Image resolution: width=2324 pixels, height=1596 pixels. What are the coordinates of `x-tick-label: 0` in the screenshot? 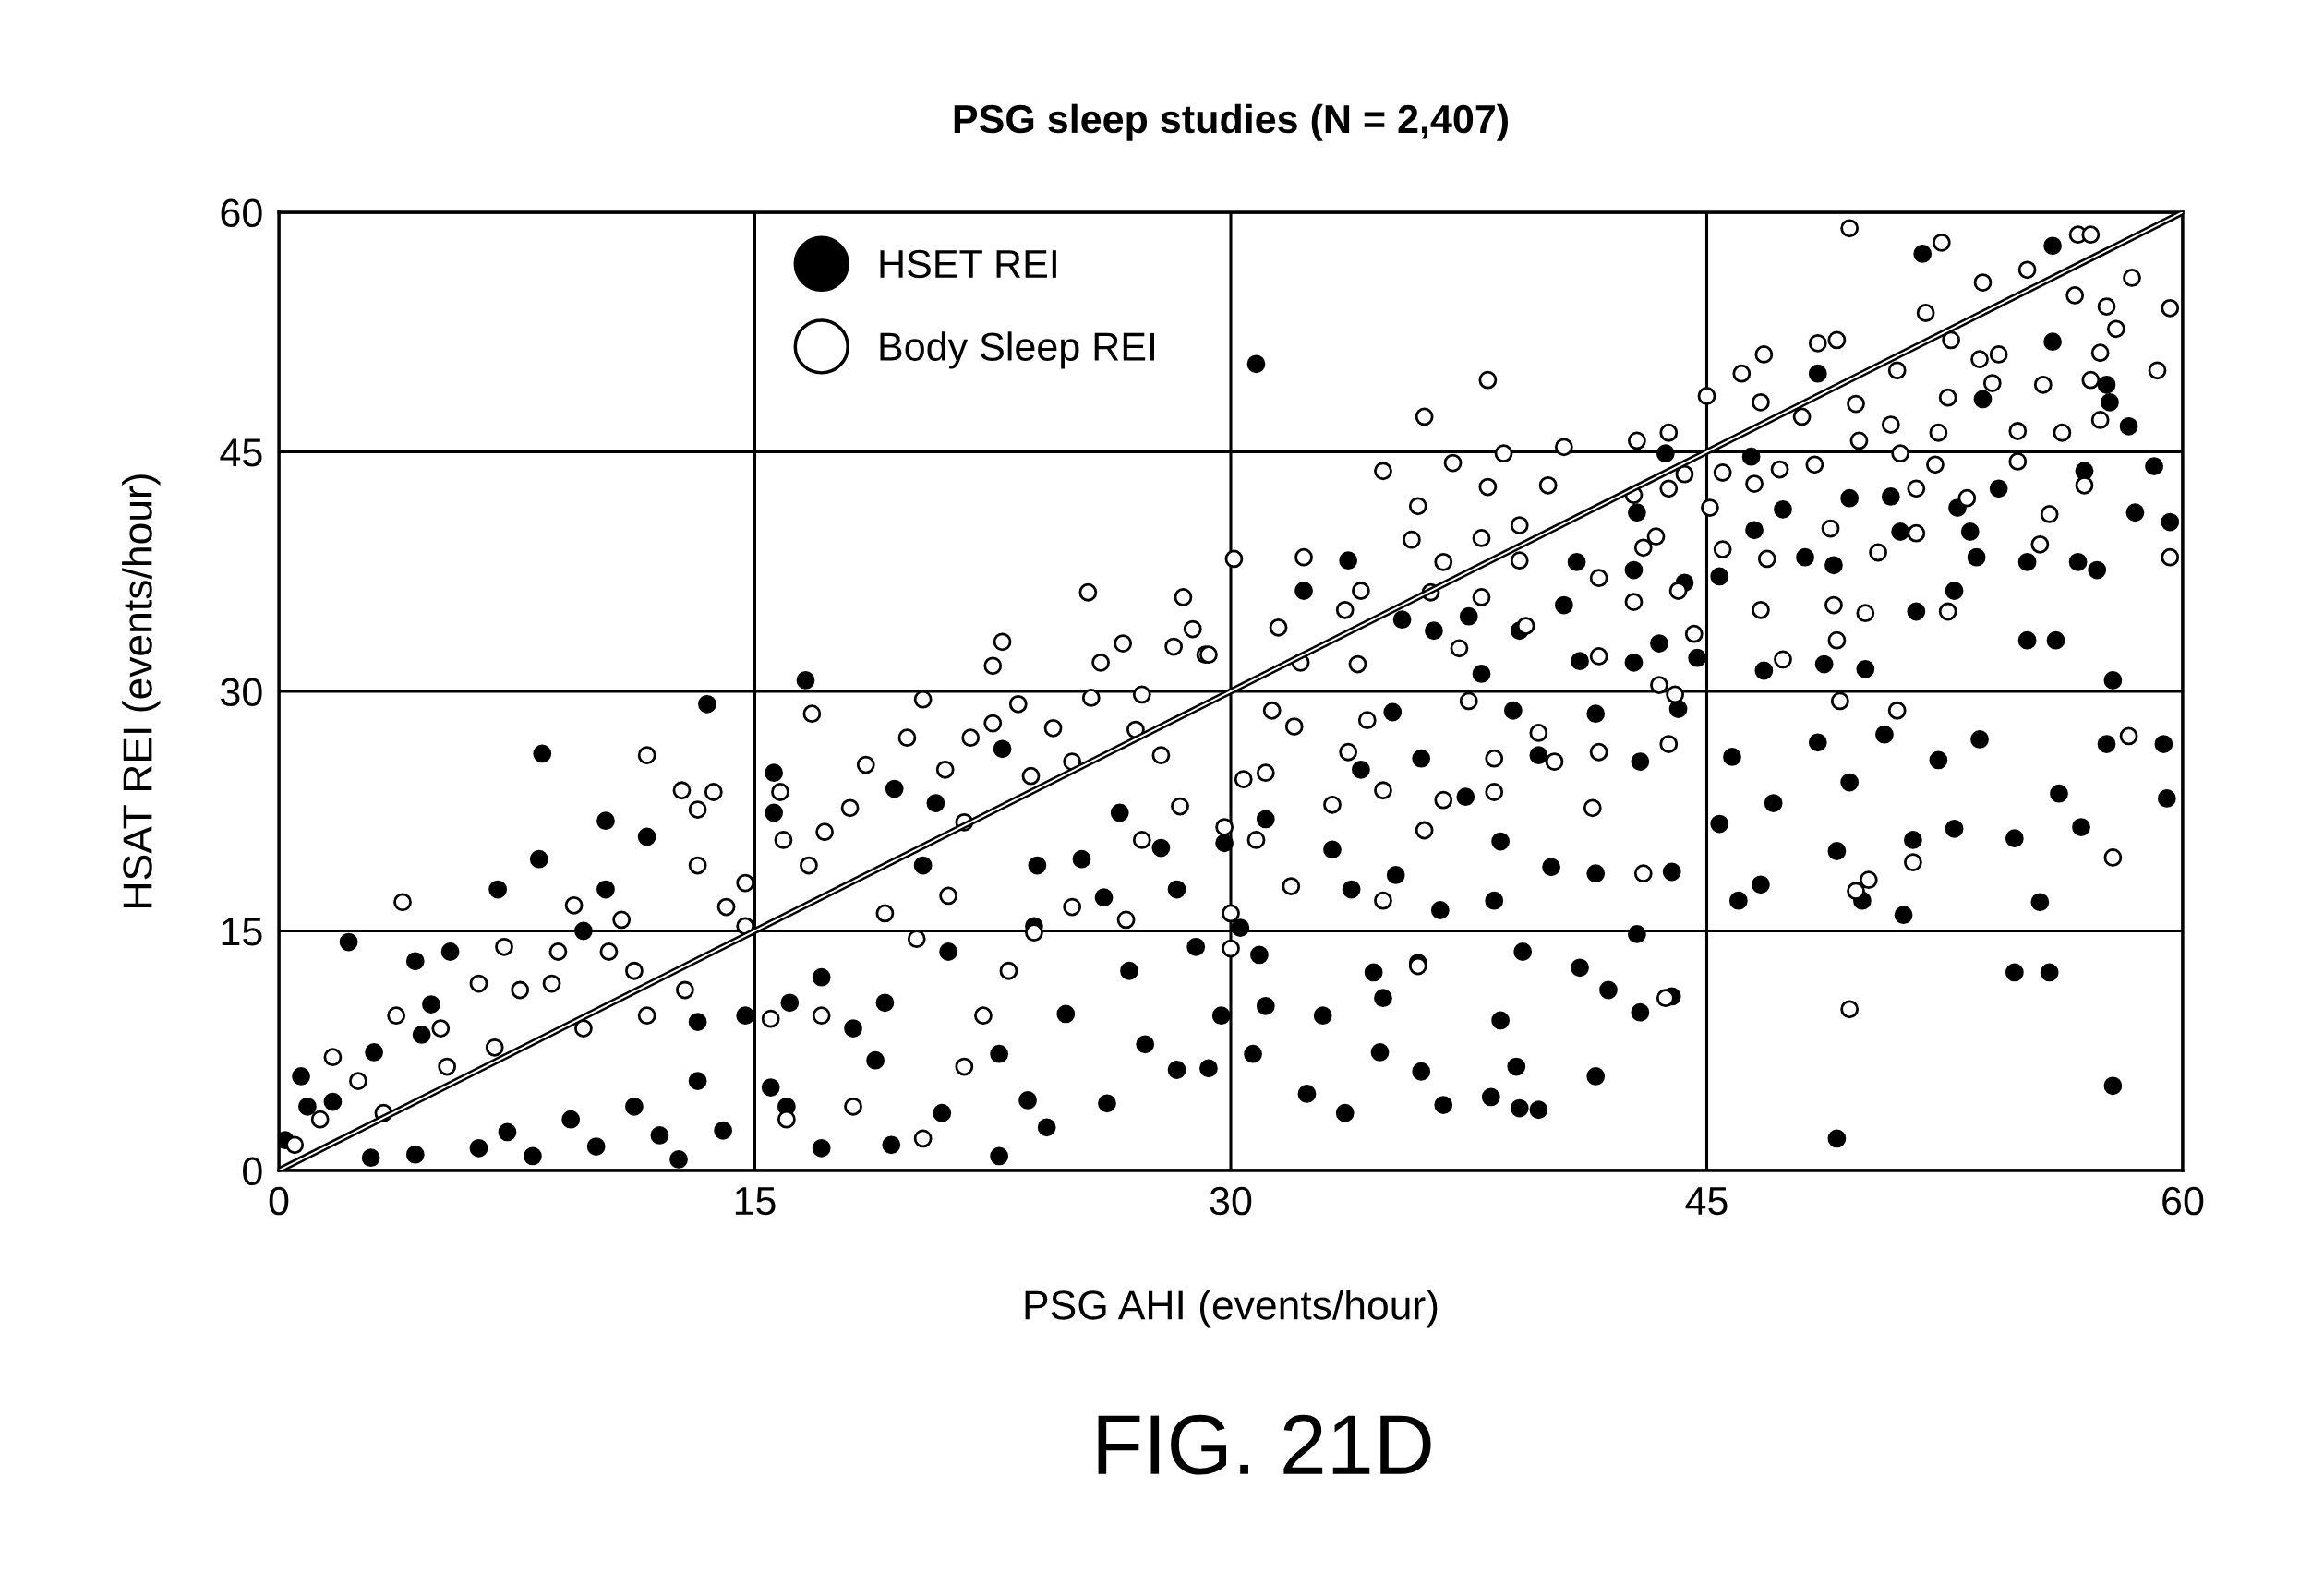 It's located at (279, 1201).